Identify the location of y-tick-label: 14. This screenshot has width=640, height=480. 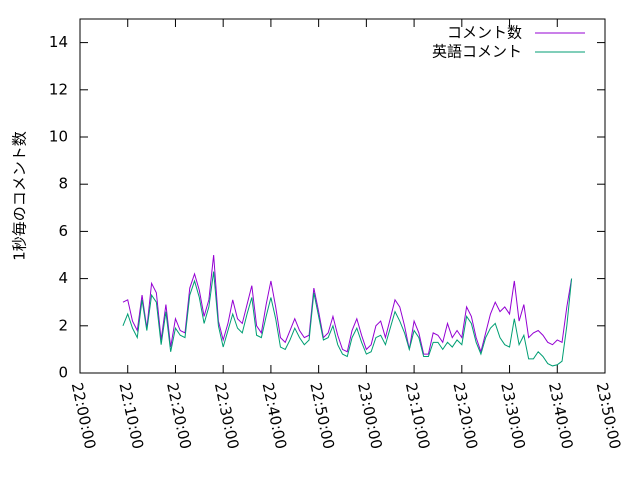
(58, 42).